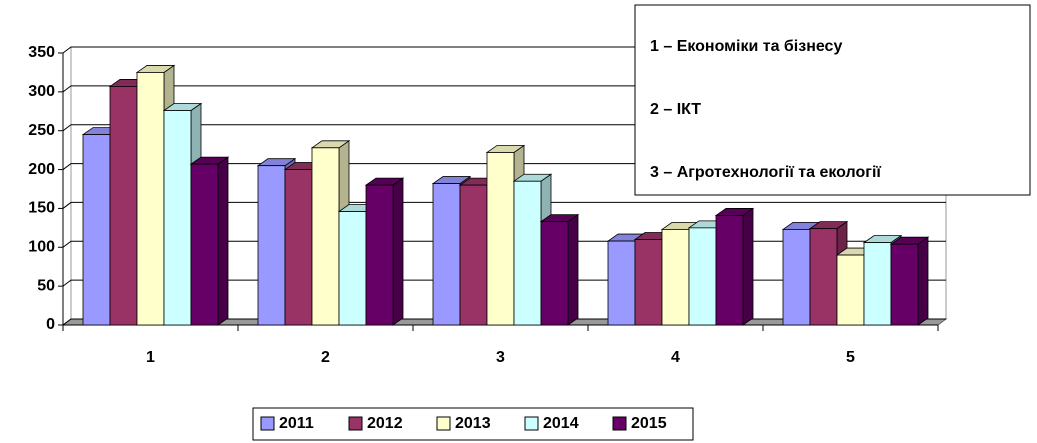  I want to click on y-tick-label: 350, so click(41, 52).